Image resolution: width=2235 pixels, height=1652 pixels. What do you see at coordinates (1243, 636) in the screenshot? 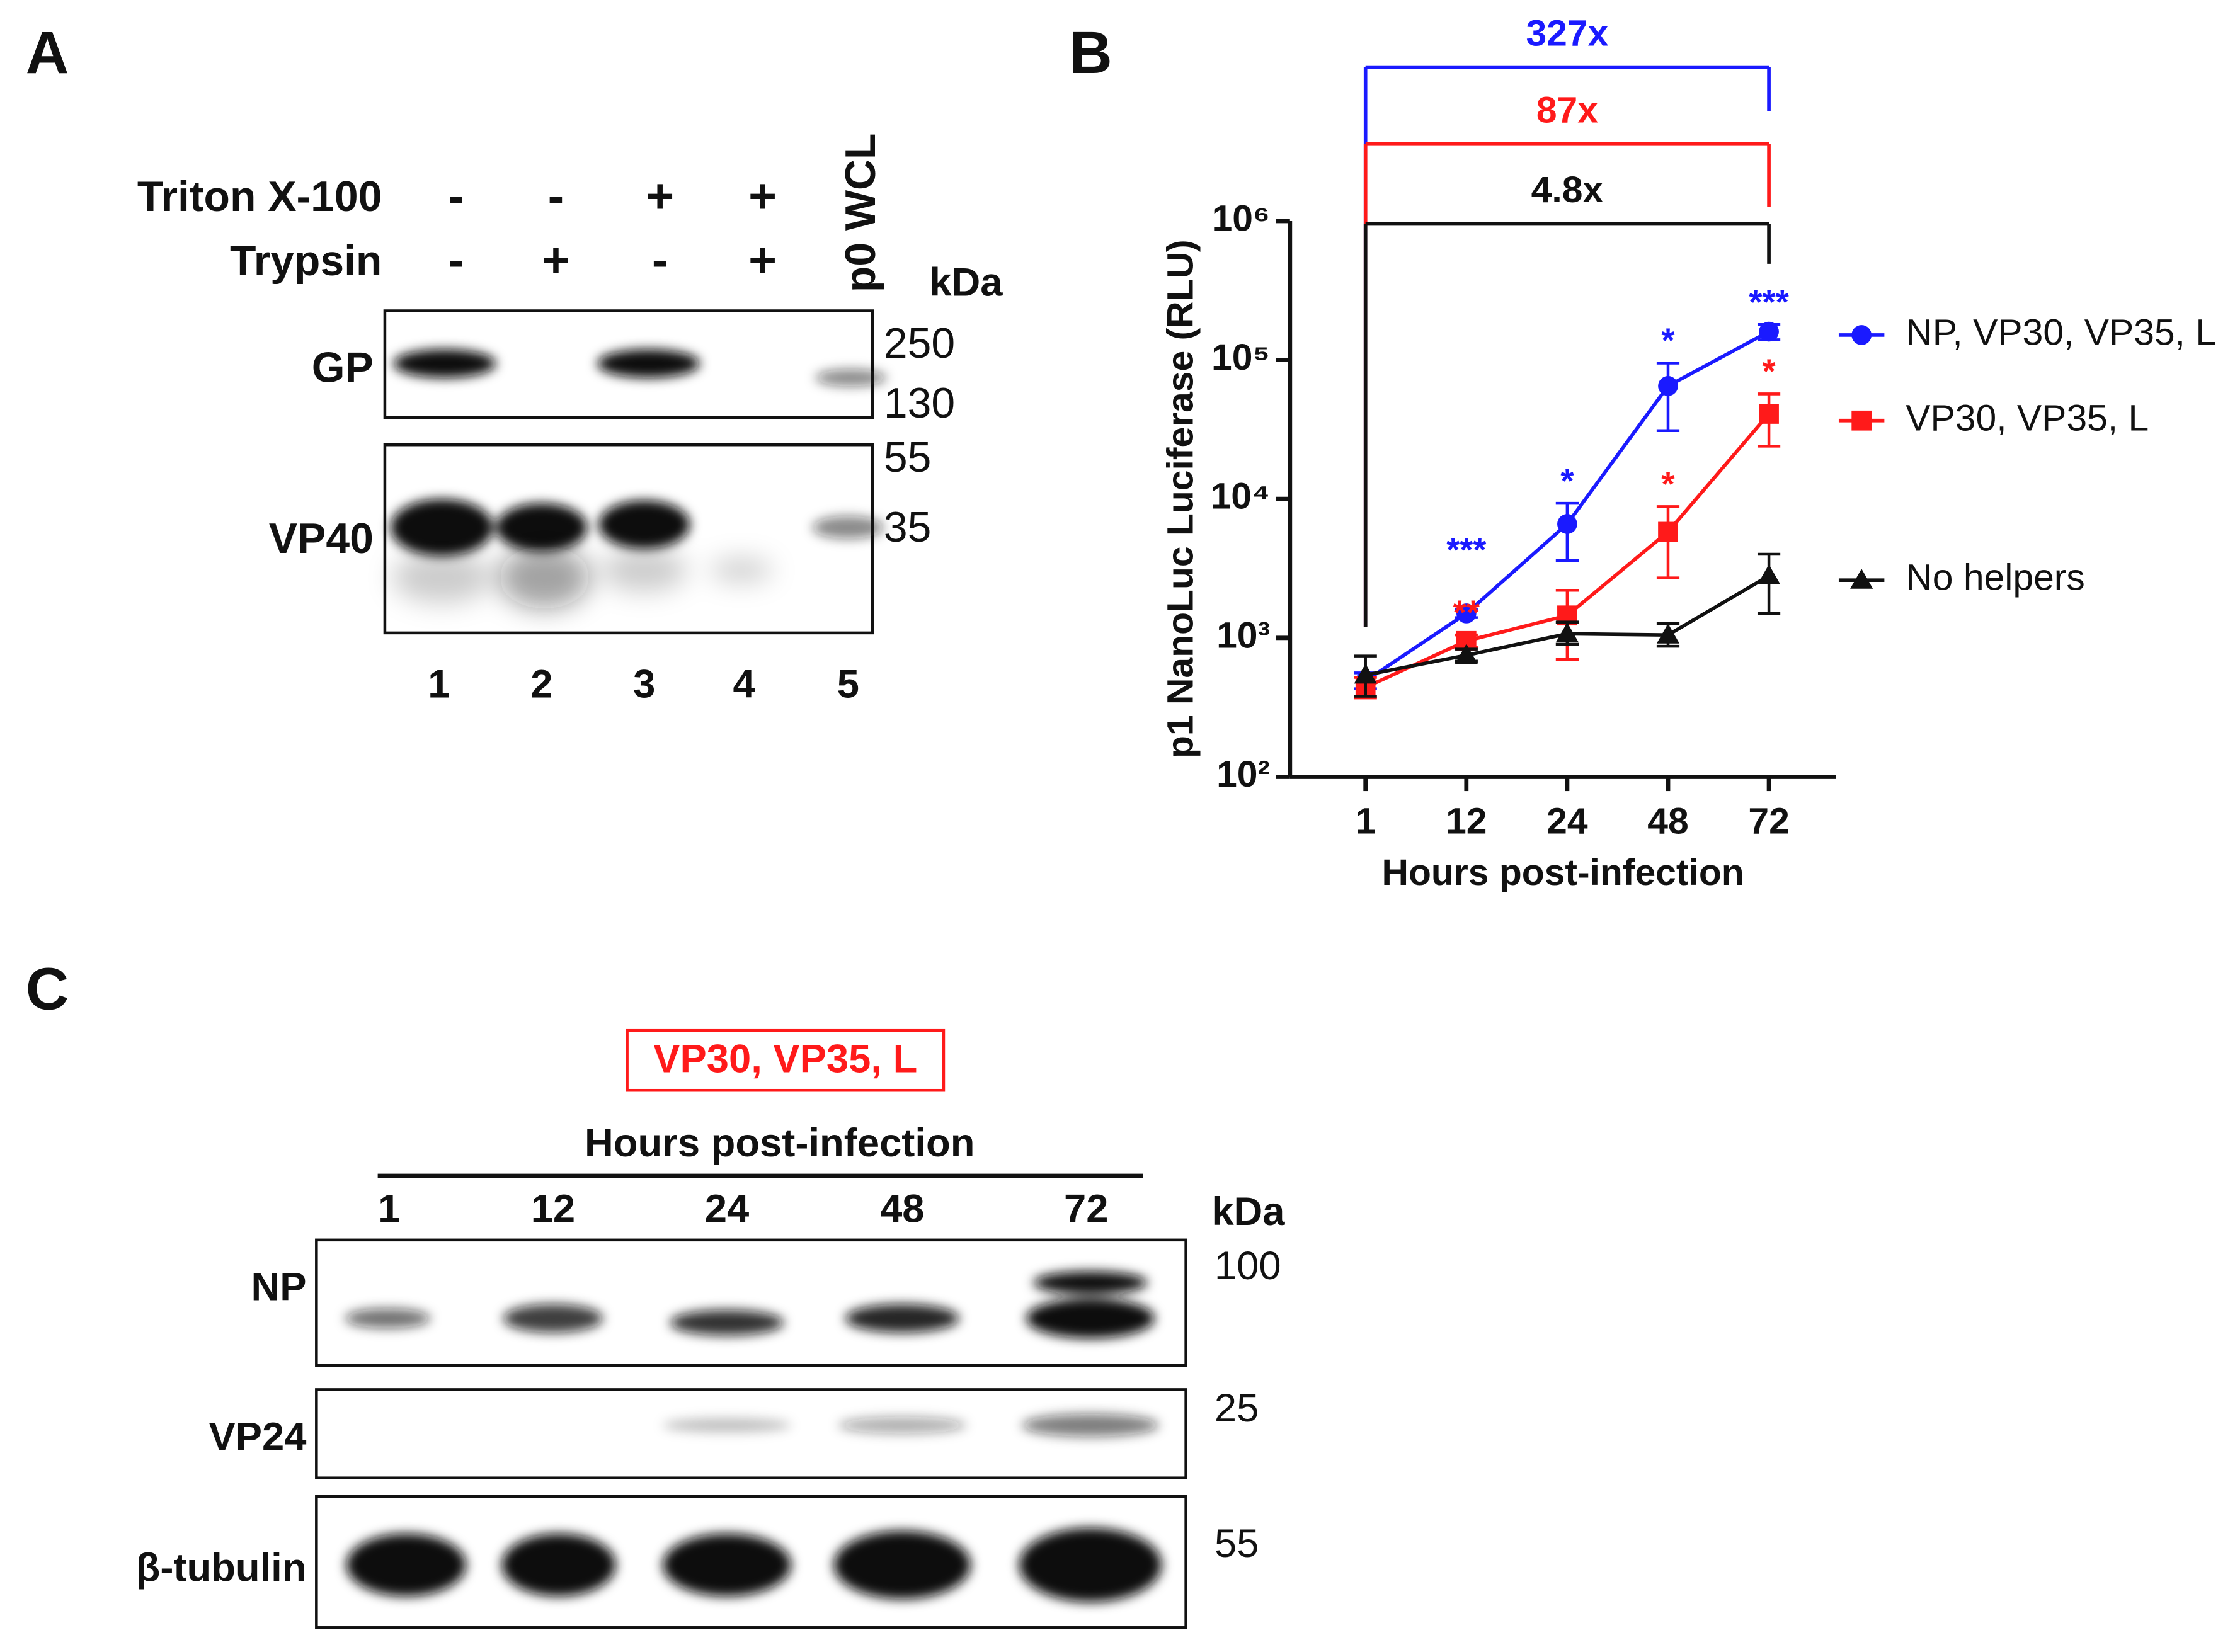
I see `y-tick-label: 10³` at bounding box center [1243, 636].